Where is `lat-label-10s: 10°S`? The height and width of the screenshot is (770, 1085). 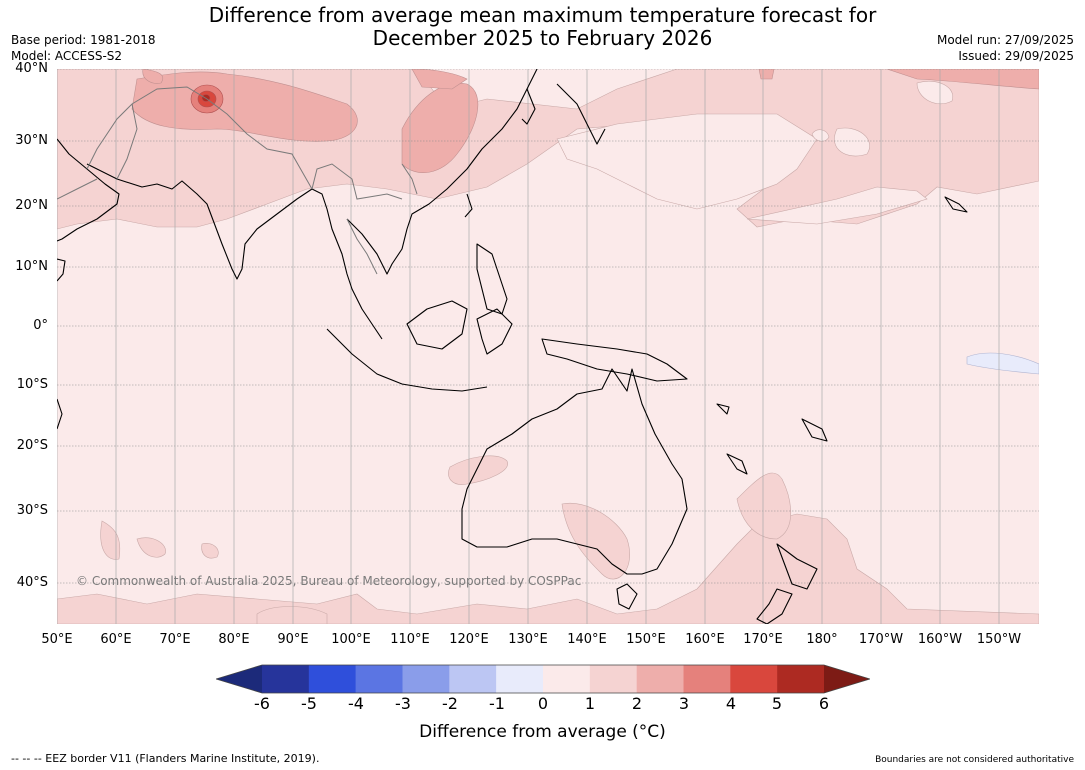
lat-label-10s: 10°S is located at coordinates (32, 384).